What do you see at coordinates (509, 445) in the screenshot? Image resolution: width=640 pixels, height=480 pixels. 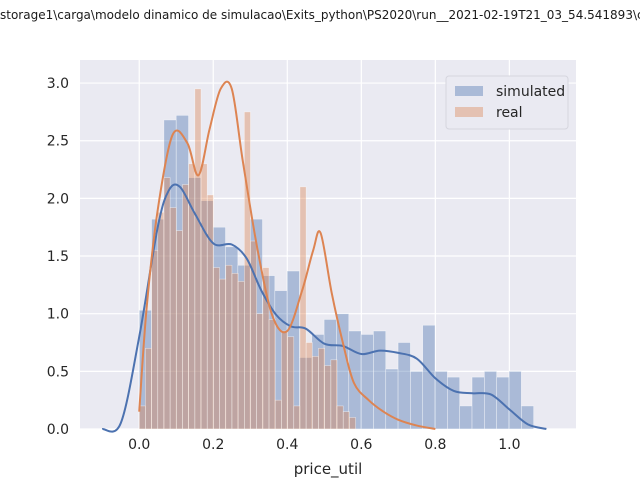 I see `x-tick-label-5: 1.0` at bounding box center [509, 445].